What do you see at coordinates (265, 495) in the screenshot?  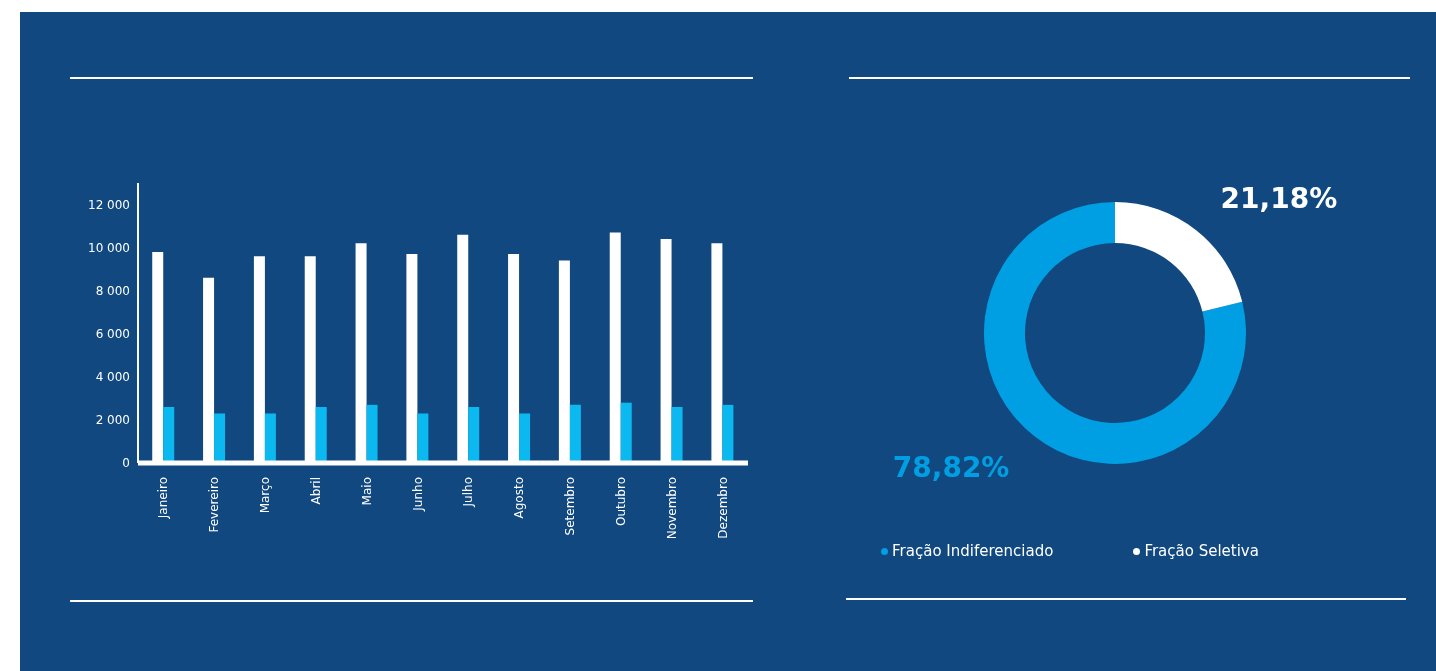 I see `x-tick-label: Março` at bounding box center [265, 495].